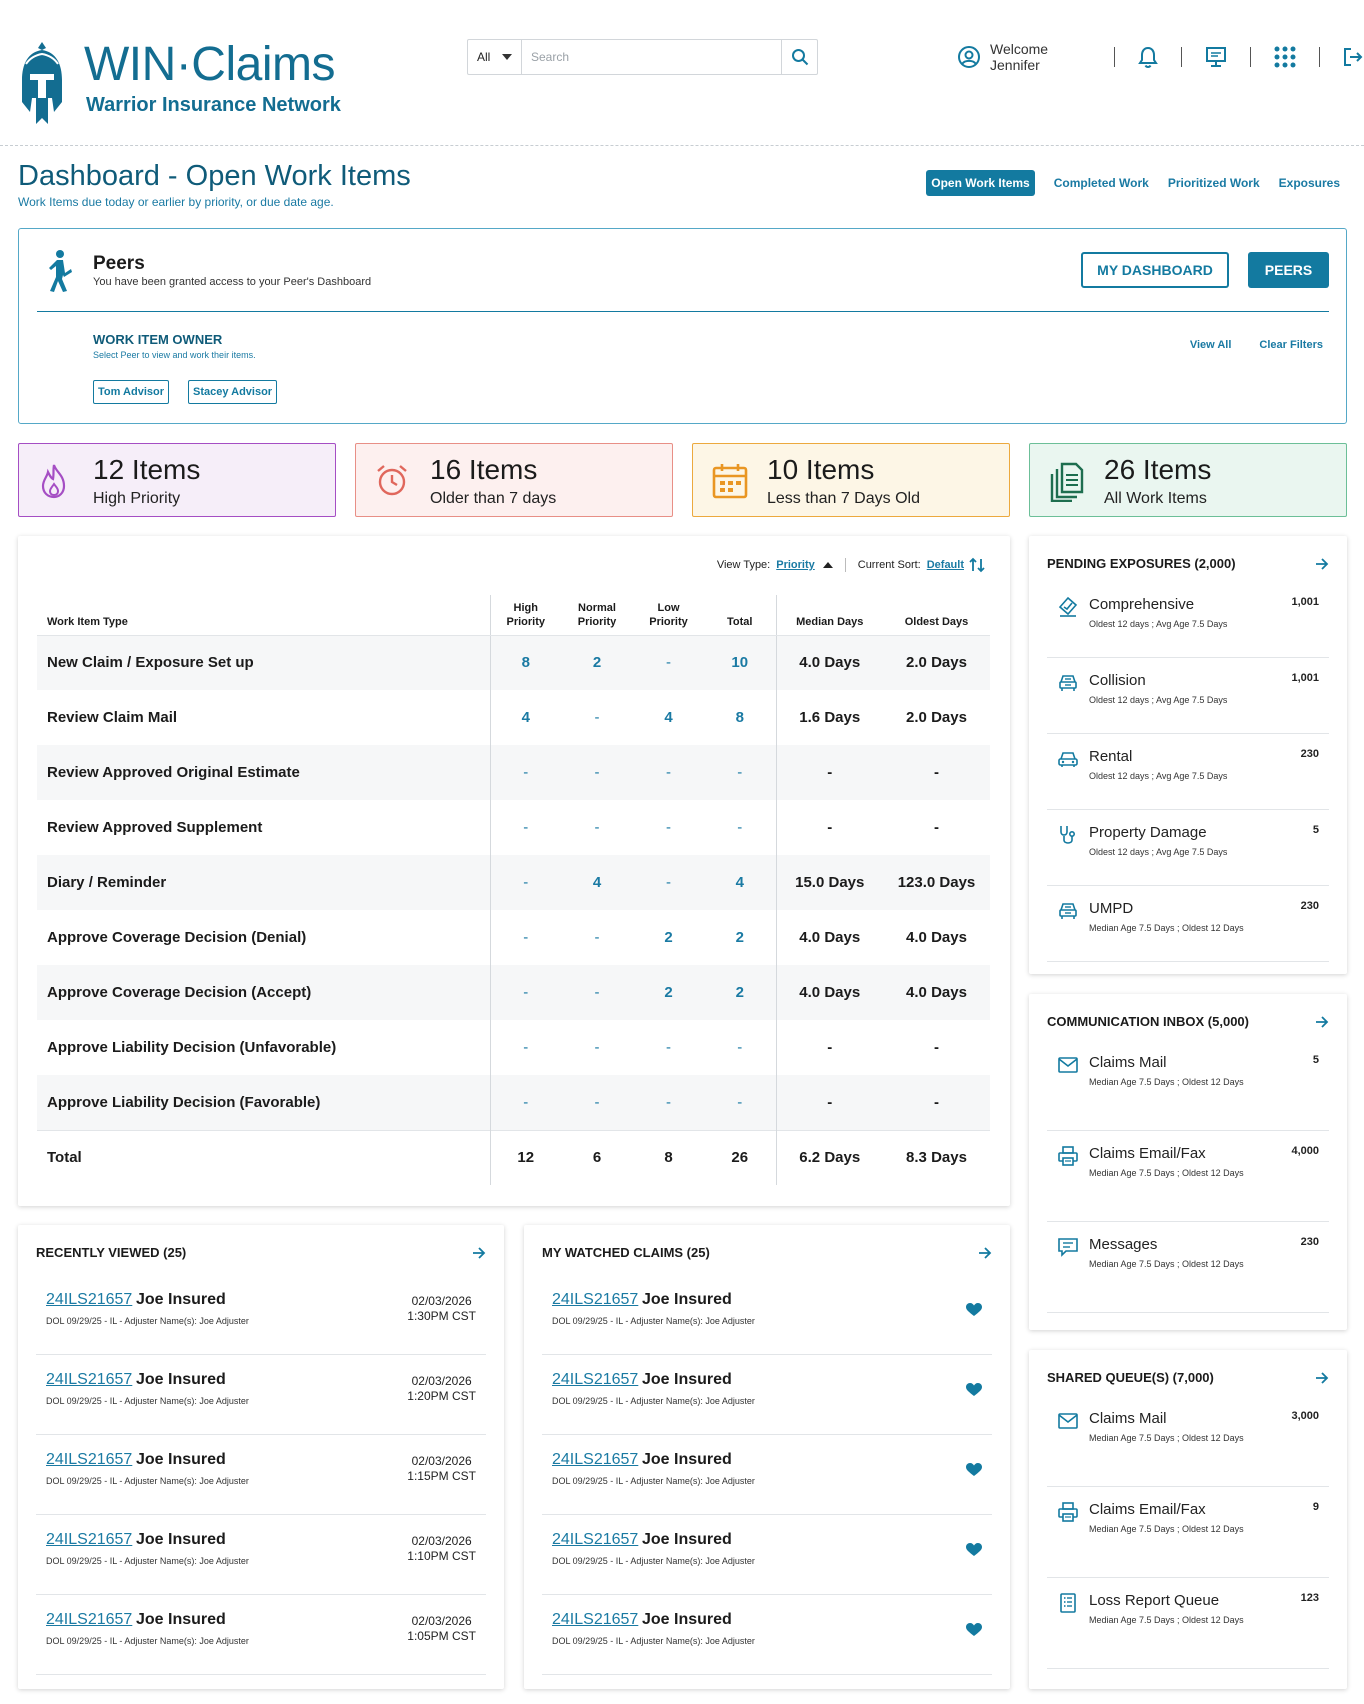 The height and width of the screenshot is (1704, 1364). I want to click on table-row: Review Approved Original Estimate - - - - - -, so click(513, 772).